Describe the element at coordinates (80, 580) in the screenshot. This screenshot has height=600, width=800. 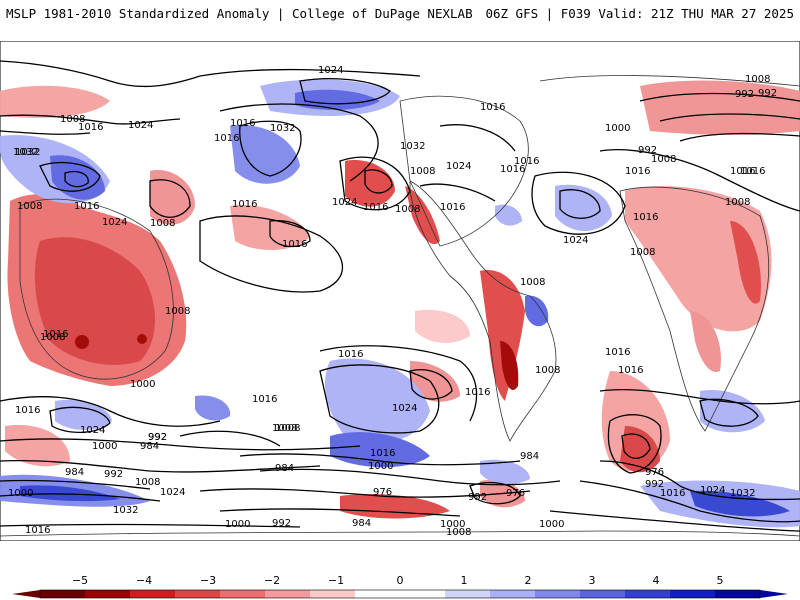
I see `colorbar-tick-label: −5` at that location.